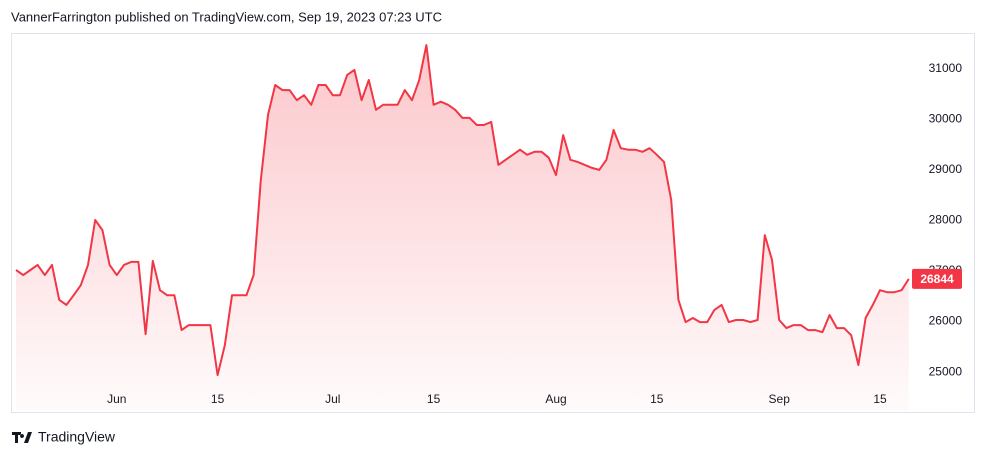  Describe the element at coordinates (946, 119) in the screenshot. I see `y-tick-label: 30000` at that location.